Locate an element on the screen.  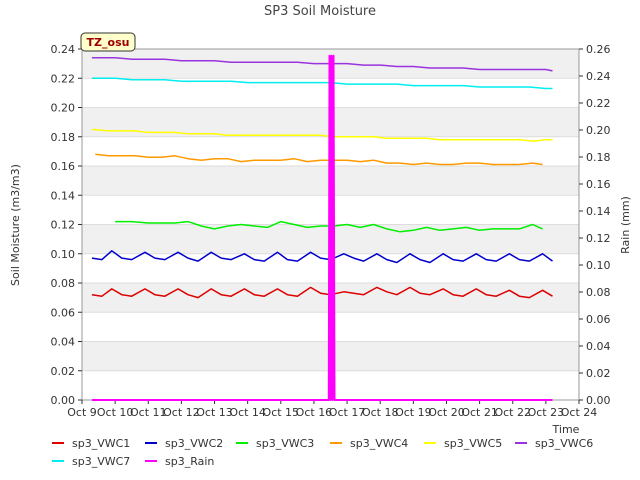
legend-label: sp3_VWC2 is located at coordinates (194, 443).